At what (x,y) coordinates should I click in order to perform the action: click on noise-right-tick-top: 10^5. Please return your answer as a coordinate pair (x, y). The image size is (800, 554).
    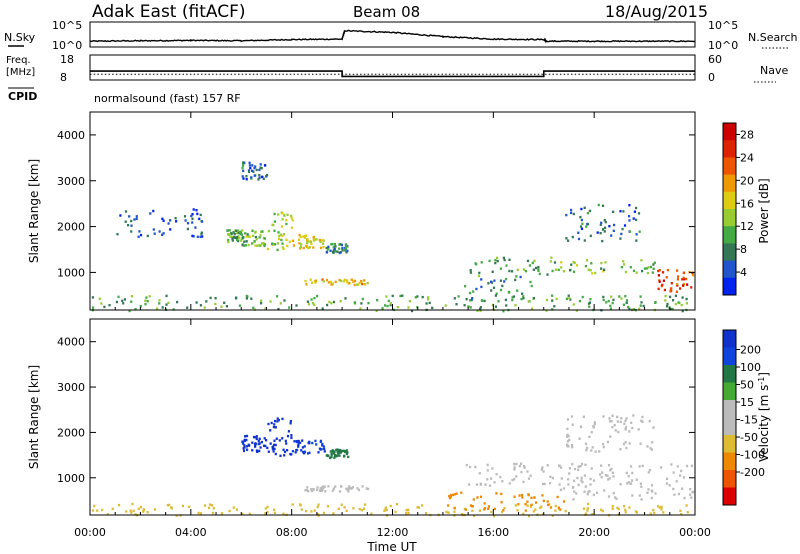
    Looking at the image, I should click on (723, 25).